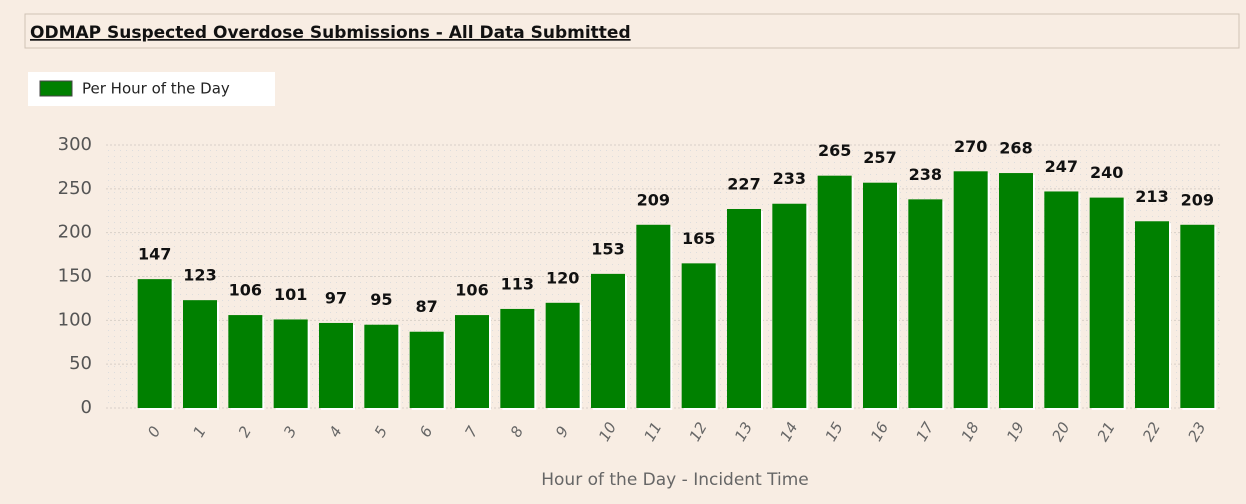  What do you see at coordinates (834, 432) in the screenshot?
I see `x-tick-label: 15` at bounding box center [834, 432].